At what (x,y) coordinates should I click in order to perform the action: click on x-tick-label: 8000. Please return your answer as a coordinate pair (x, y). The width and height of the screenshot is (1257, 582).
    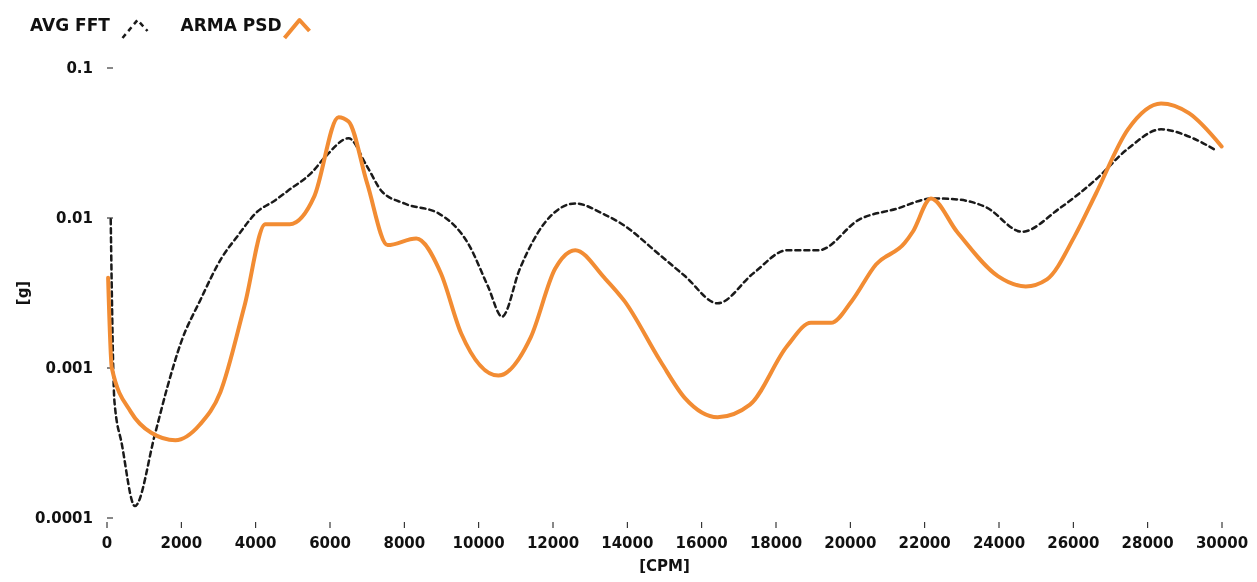
    Looking at the image, I should click on (404, 543).